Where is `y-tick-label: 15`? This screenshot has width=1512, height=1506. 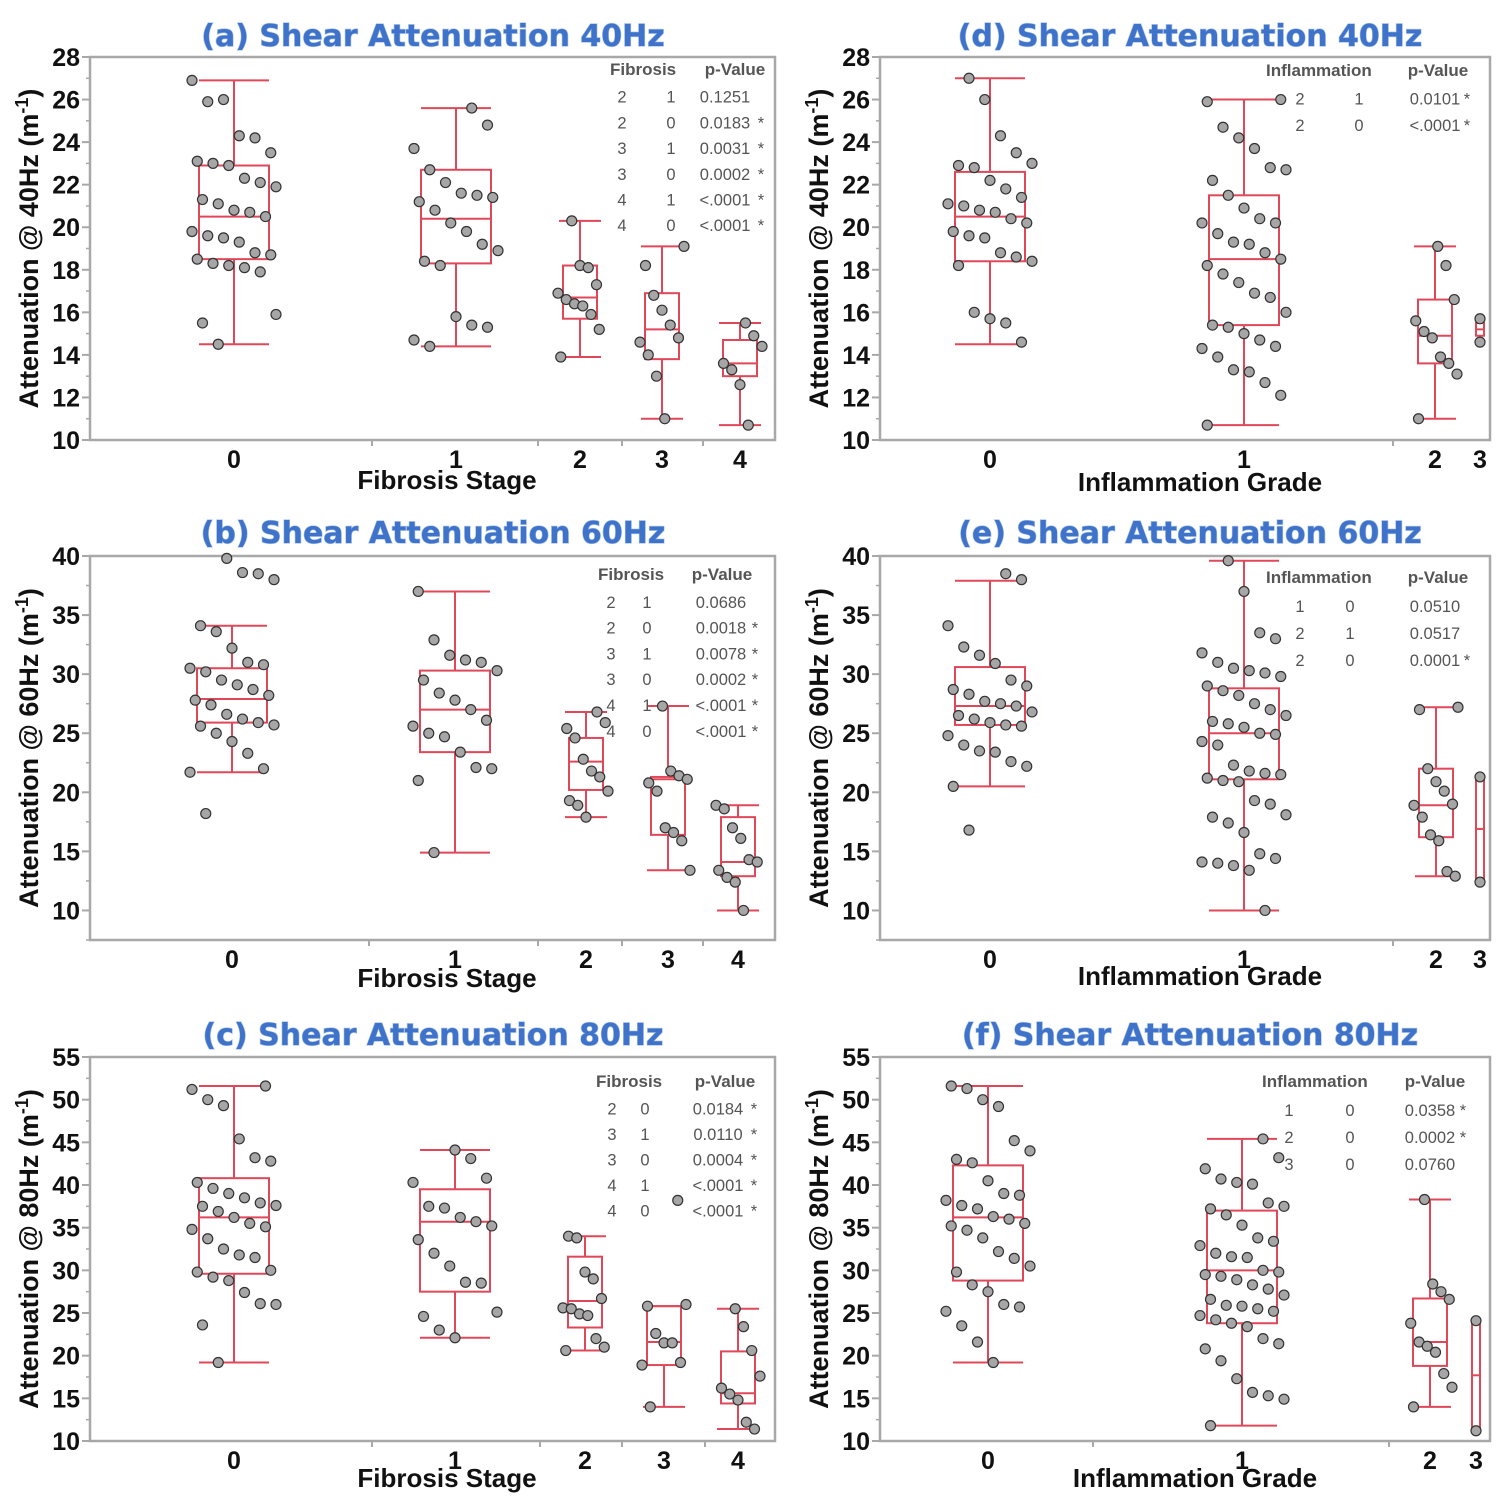 y-tick-label: 15 is located at coordinates (856, 1399).